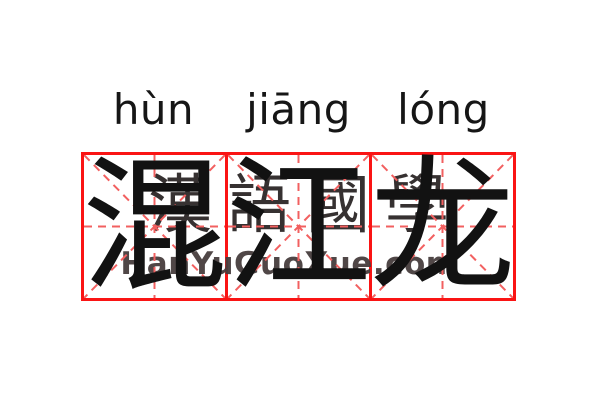  I want to click on watermark-url-text: HanYuGuoXue.com, so click(289, 264).